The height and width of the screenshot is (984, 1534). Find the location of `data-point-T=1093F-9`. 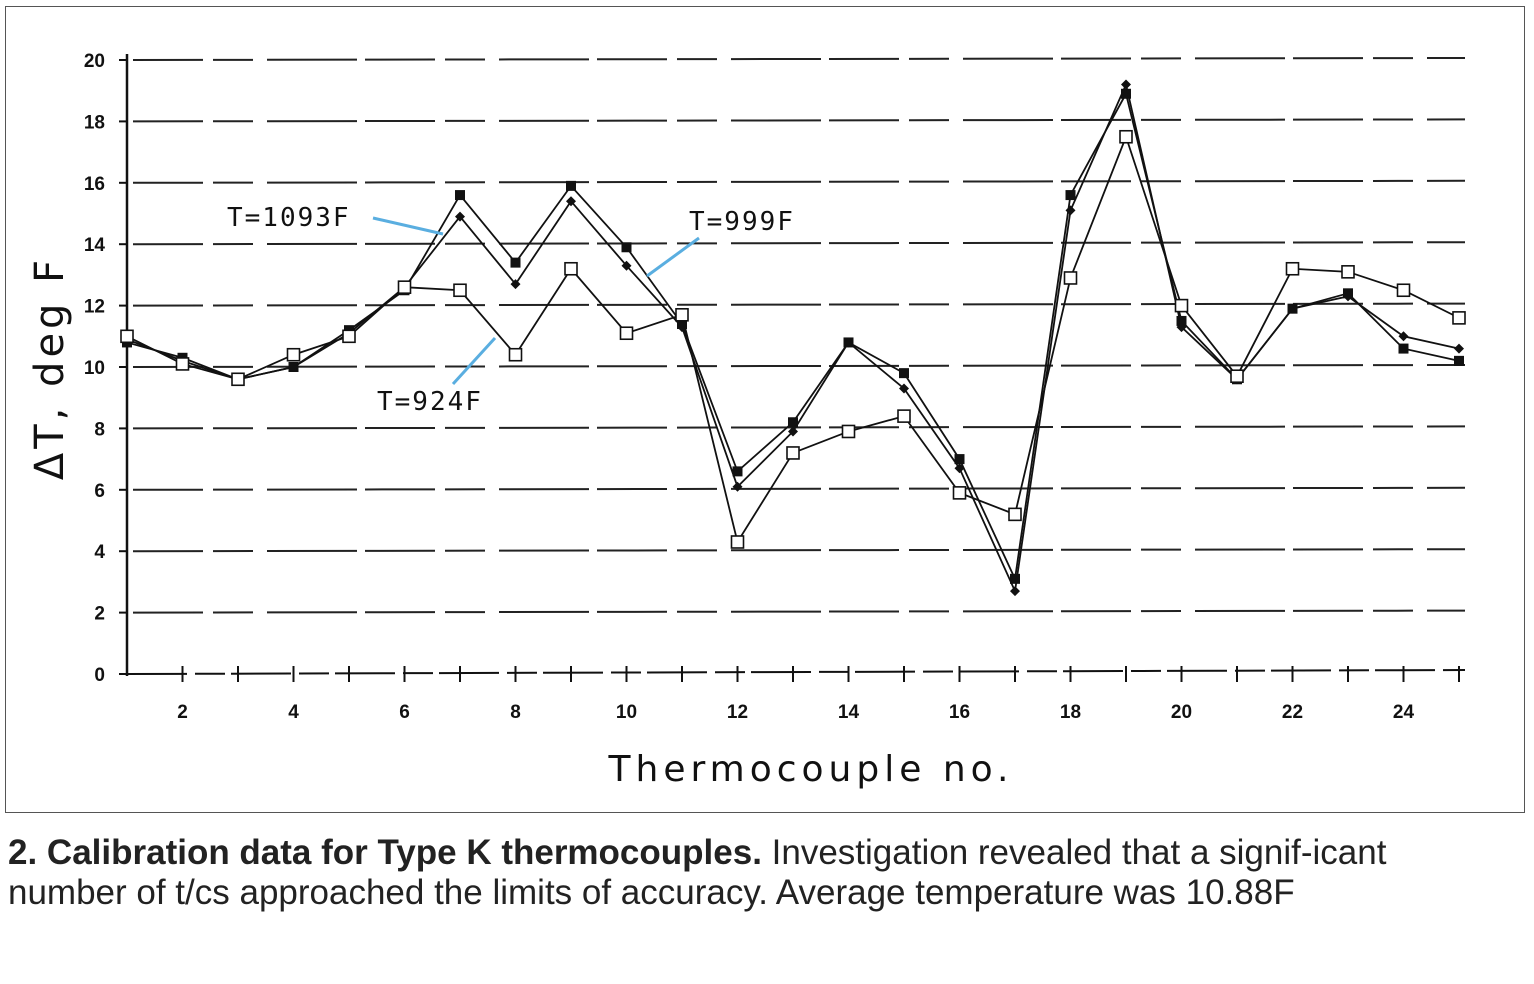

data-point-T=1093F-9 is located at coordinates (571, 185).